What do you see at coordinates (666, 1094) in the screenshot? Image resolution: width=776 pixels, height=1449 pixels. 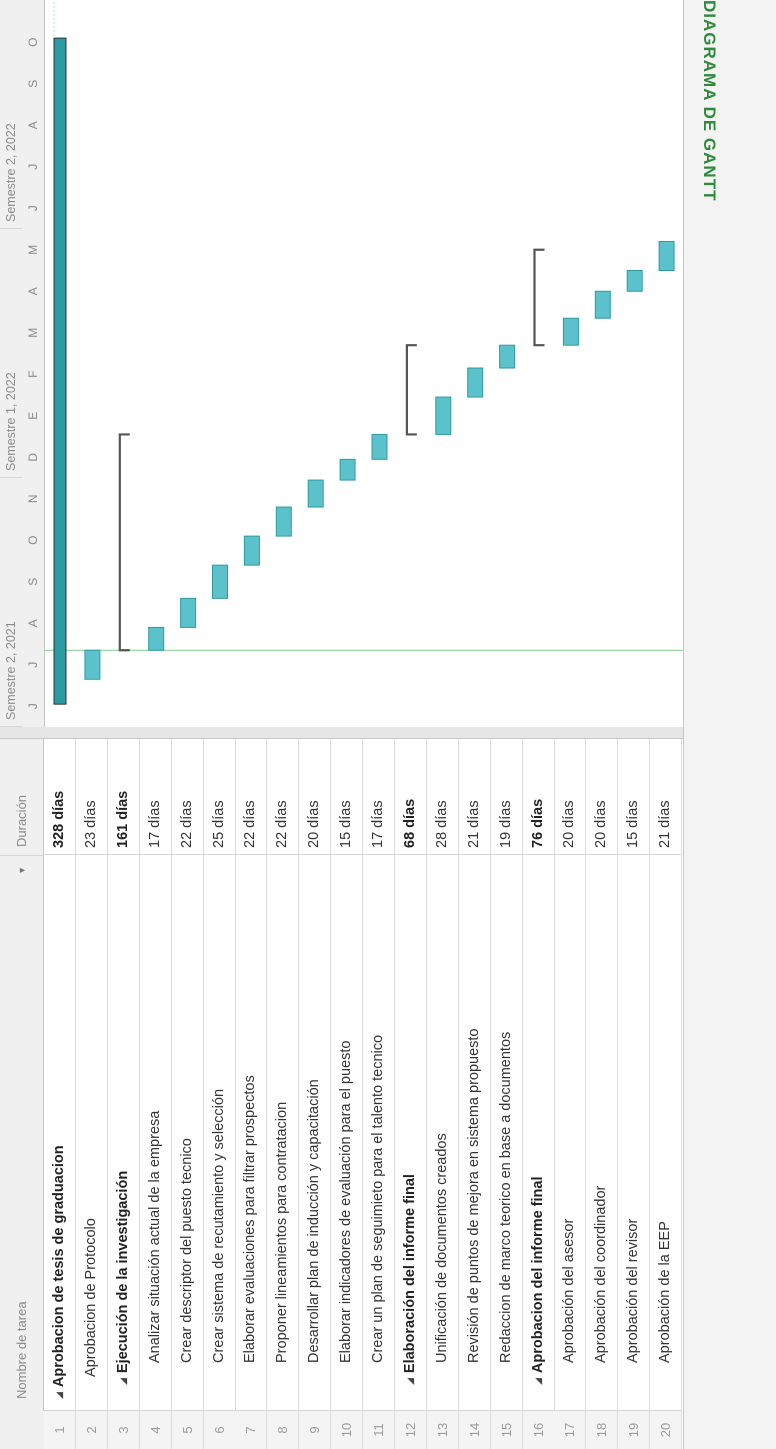 I see `table-row: 20 Aprobación de la EEP 21 días` at bounding box center [666, 1094].